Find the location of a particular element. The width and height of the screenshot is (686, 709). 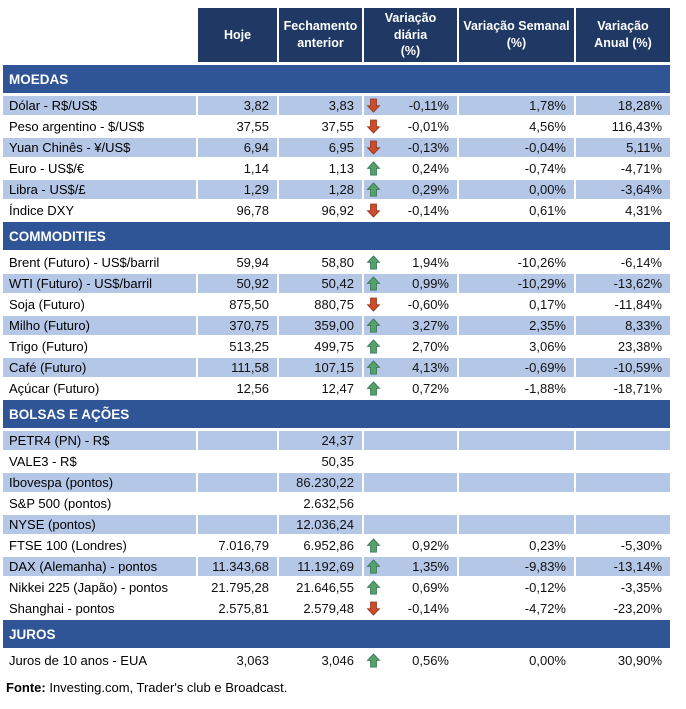

column-header-variacao-anual: Variação Anual (%) is located at coordinates (623, 35).